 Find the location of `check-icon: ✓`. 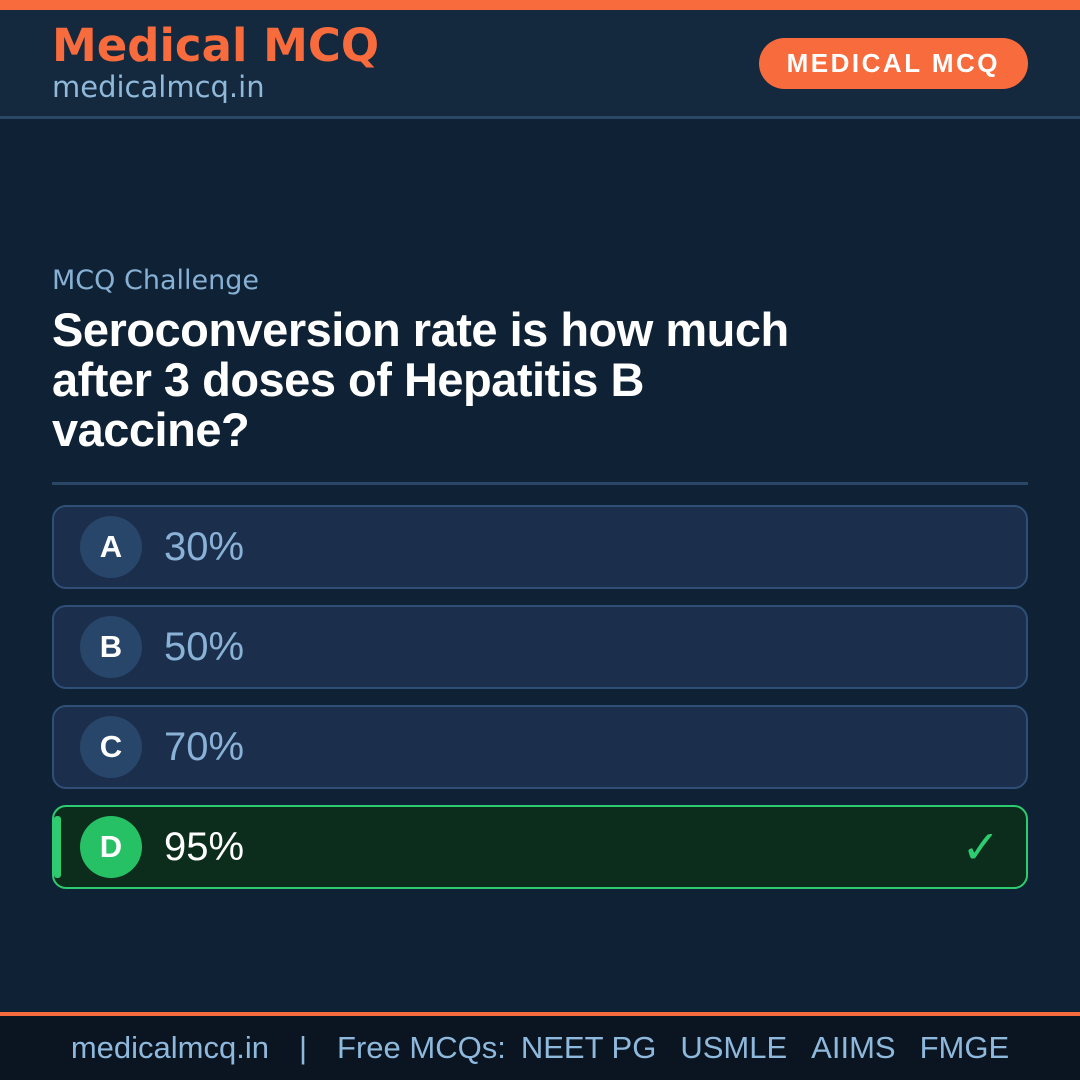

check-icon: ✓ is located at coordinates (980, 847).